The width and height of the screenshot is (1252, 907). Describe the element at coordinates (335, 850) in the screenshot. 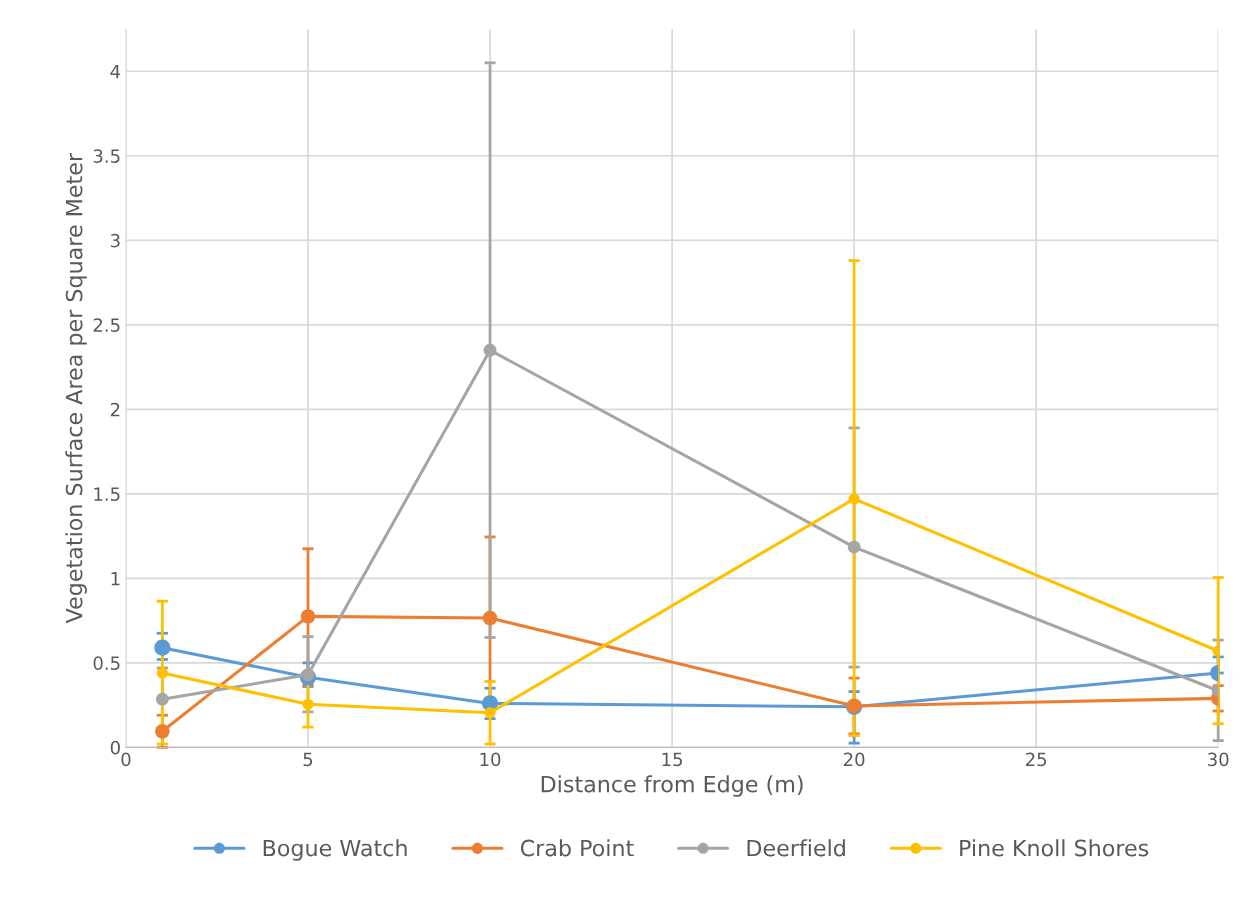

I see `legend-label: Bogue Watch` at that location.